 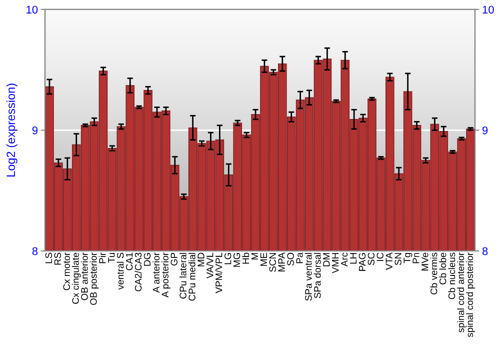 I want to click on y-tick-label: 9, so click(x=35, y=130).